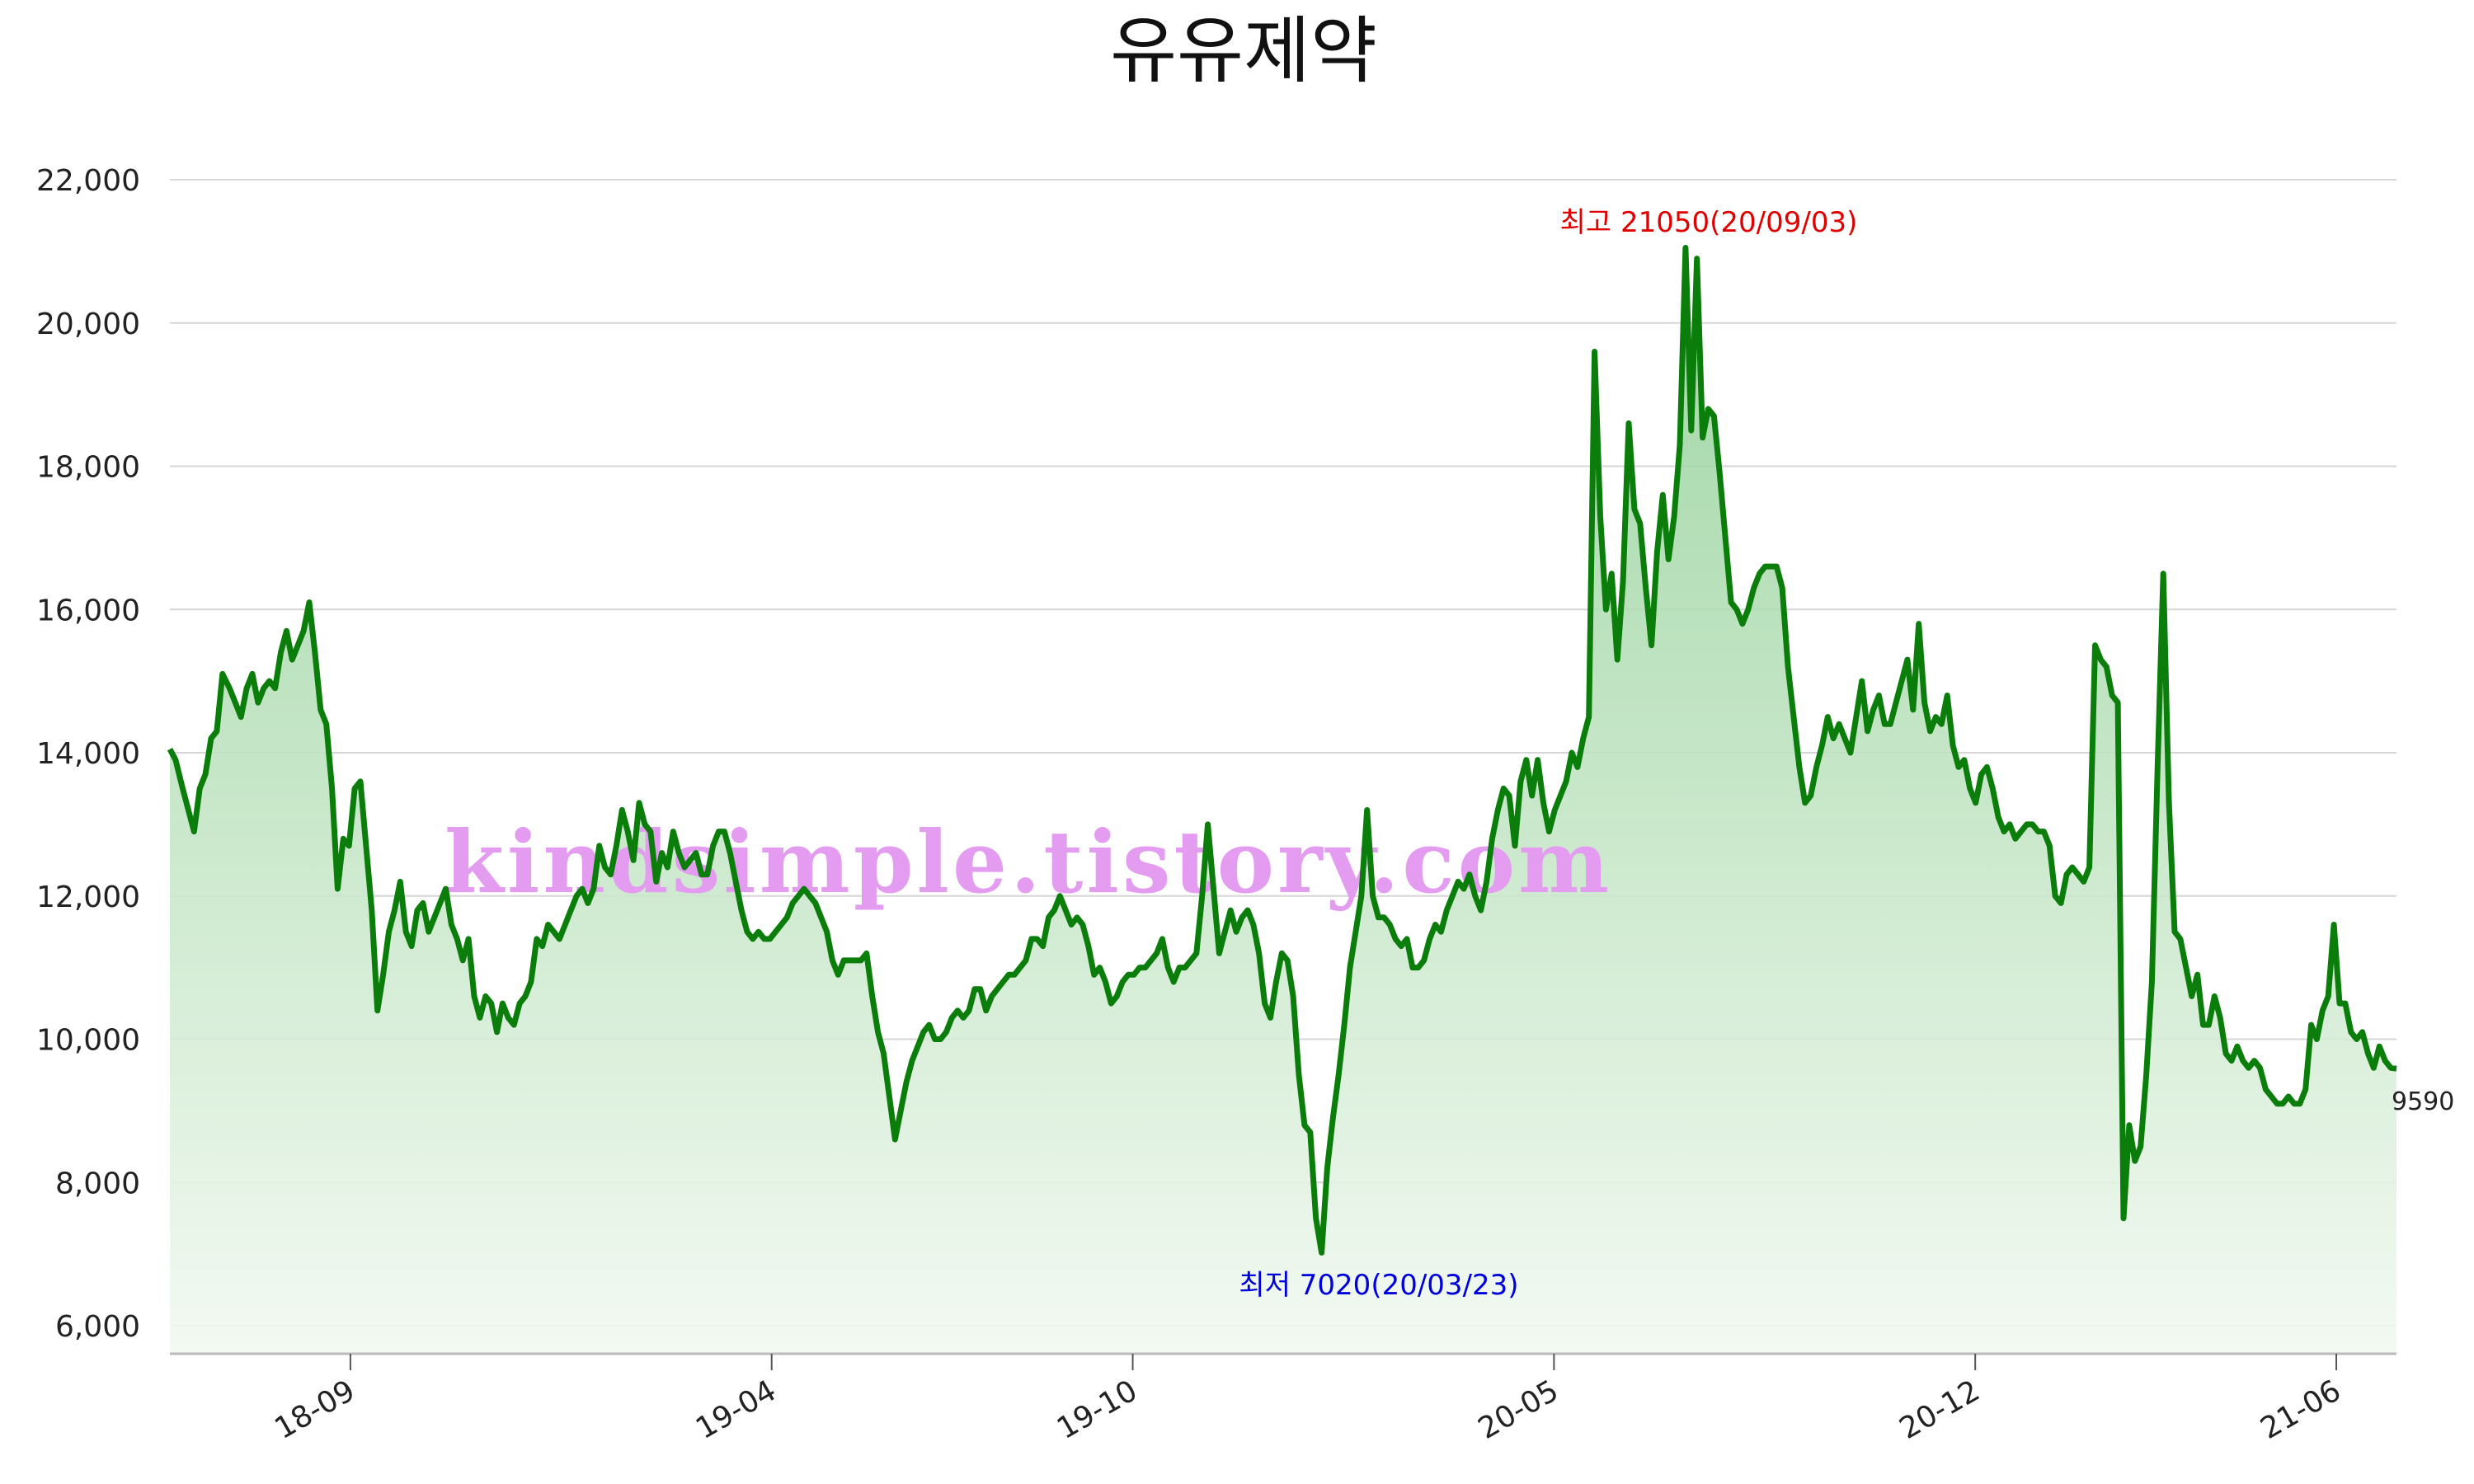 This screenshot has width=2474, height=1484. I want to click on x-tick-label: 20-05, so click(1518, 1410).